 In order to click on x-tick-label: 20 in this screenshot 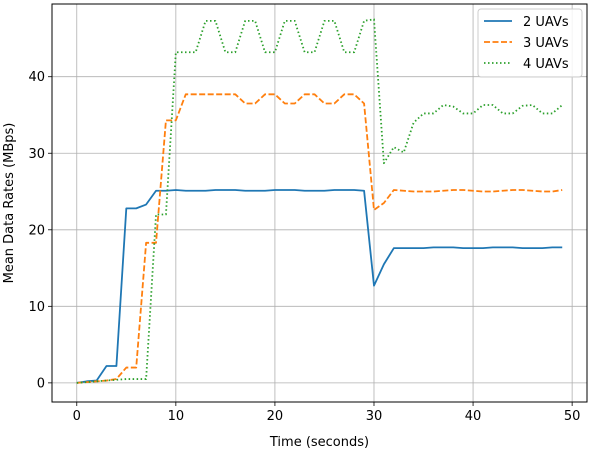, I will do `click(275, 416)`.